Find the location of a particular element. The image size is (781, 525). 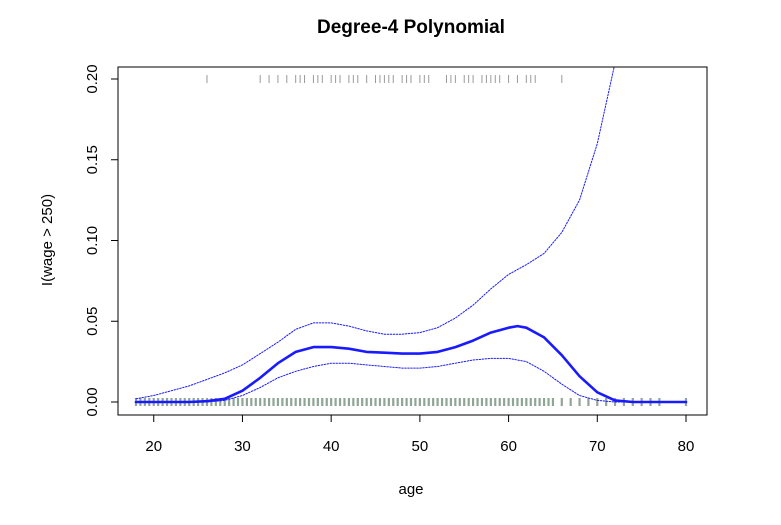

y-axis: 0.00 0.05 0.10 0.15 0.20 is located at coordinates (101, 240).